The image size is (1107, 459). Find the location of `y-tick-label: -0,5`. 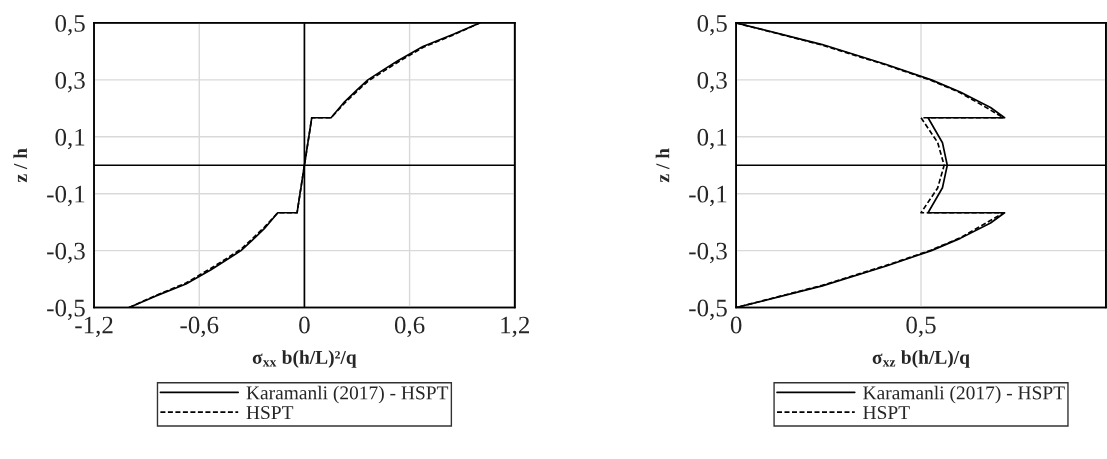

y-tick-label: -0,5 is located at coordinates (708, 310).